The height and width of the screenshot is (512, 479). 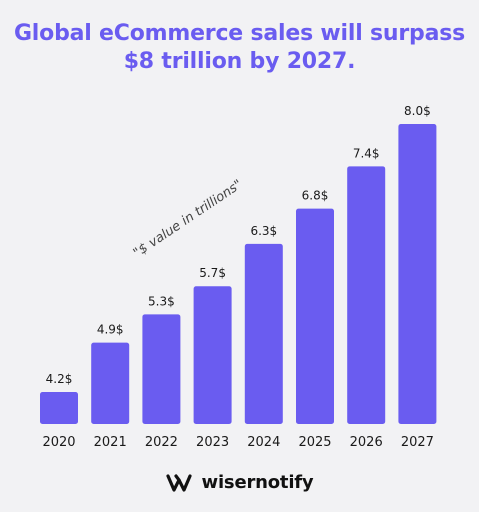 What do you see at coordinates (417, 274) in the screenshot?
I see `bar-2027` at bounding box center [417, 274].